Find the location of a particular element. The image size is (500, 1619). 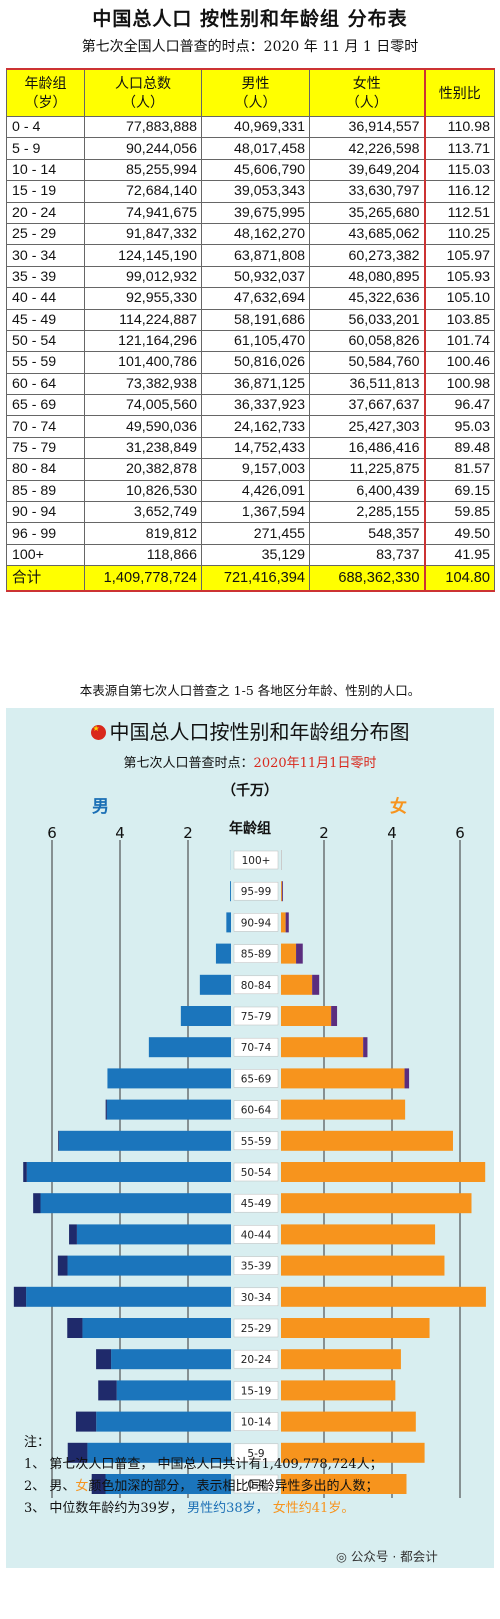

table-cell: 69.15 is located at coordinates (459, 491).